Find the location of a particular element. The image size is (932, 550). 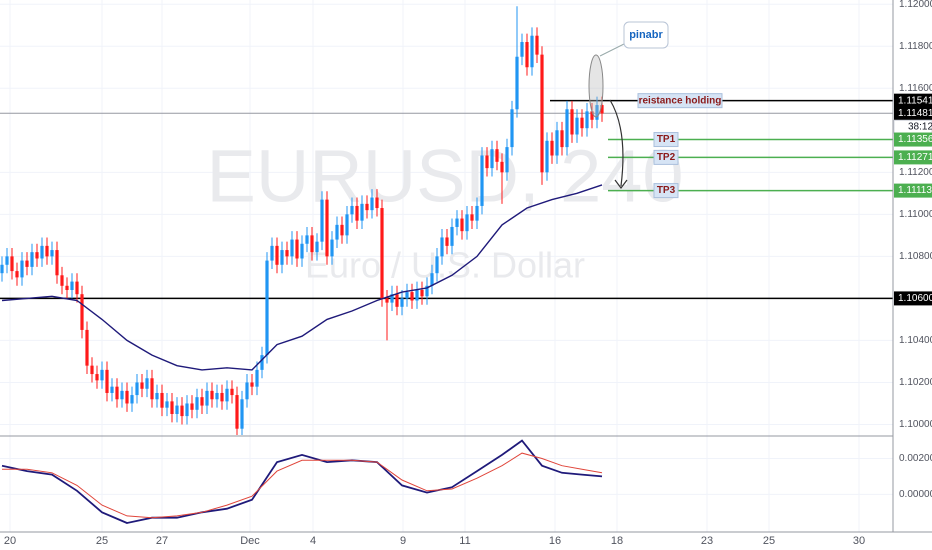

y-tick-label: 1.11800 is located at coordinates (915, 46).